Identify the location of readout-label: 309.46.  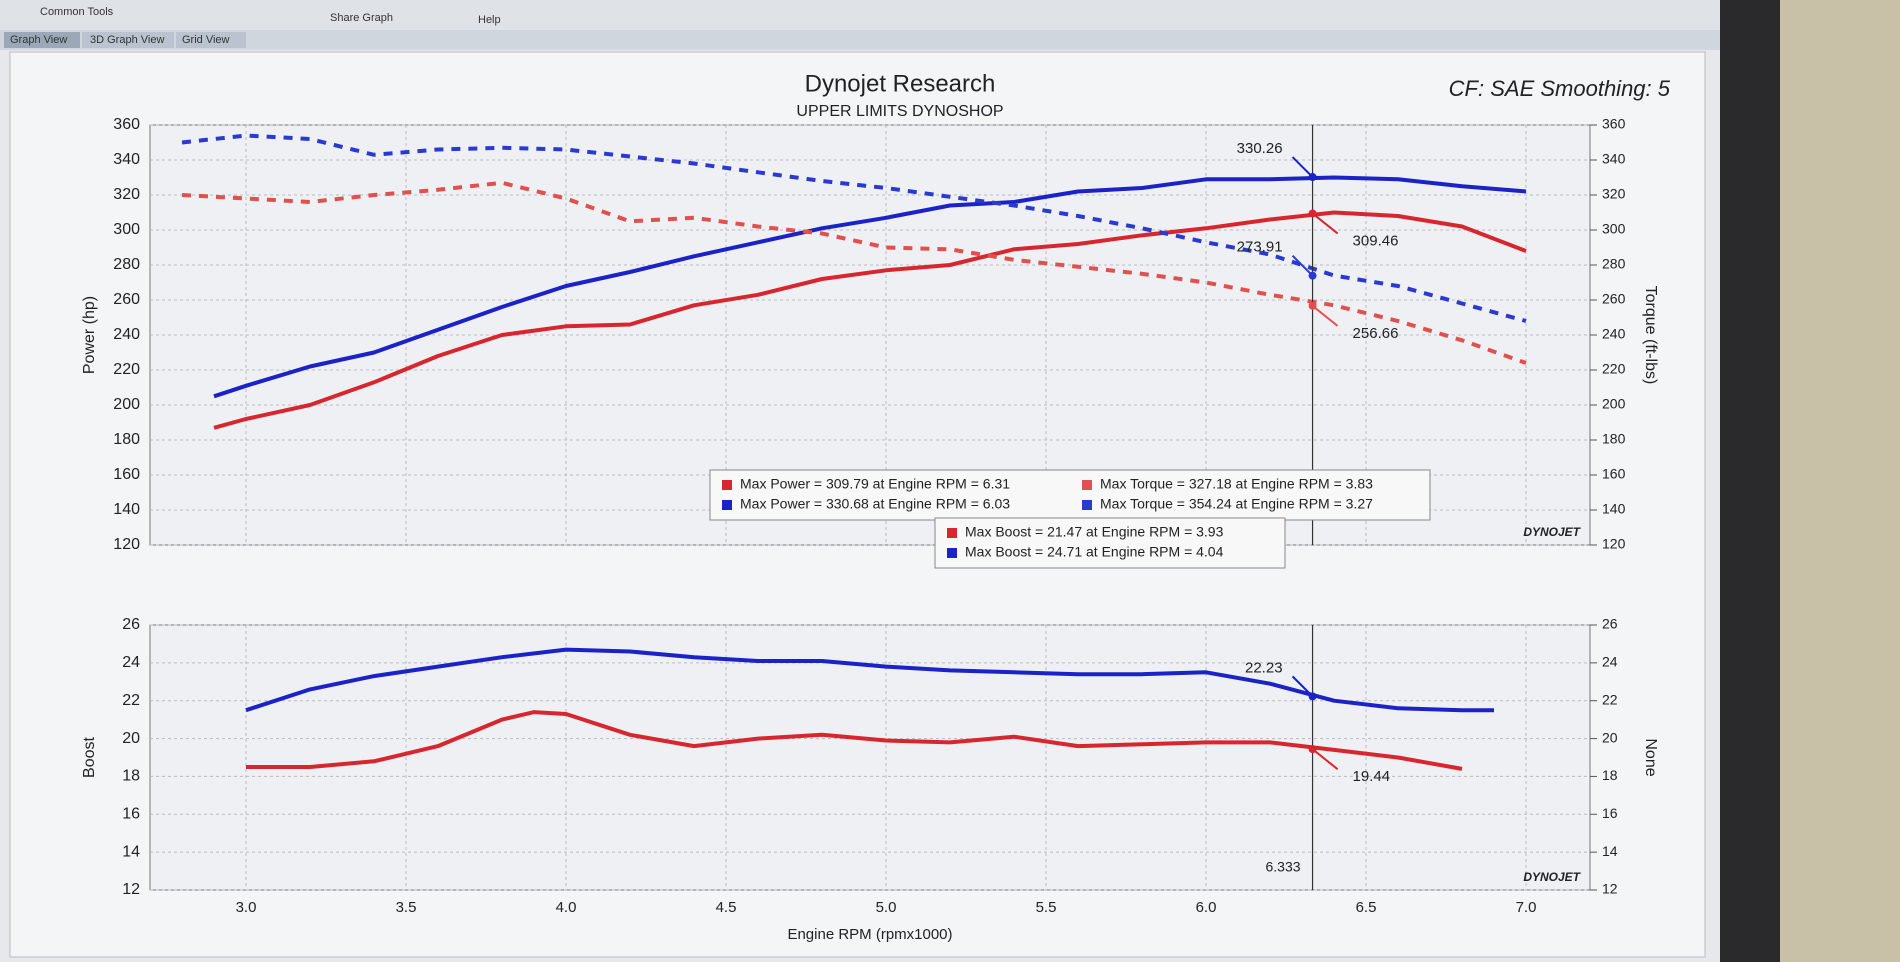
(1376, 240).